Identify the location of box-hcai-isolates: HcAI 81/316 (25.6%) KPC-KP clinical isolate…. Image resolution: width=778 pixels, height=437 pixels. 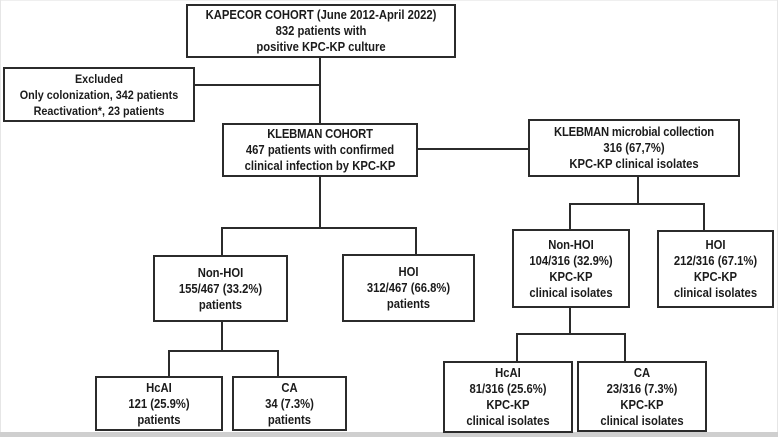
(508, 397).